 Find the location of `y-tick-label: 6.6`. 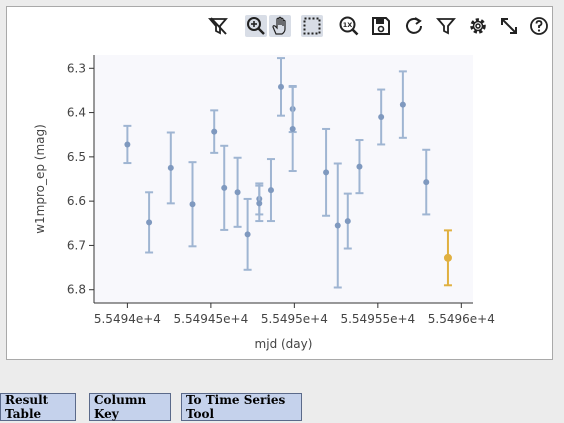

y-tick-label: 6.6 is located at coordinates (76, 201).